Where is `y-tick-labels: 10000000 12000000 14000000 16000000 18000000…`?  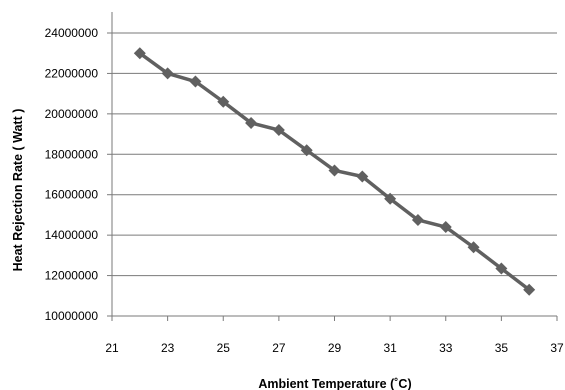 y-tick-labels: 10000000 12000000 14000000 16000000 18000000… is located at coordinates (72, 174).